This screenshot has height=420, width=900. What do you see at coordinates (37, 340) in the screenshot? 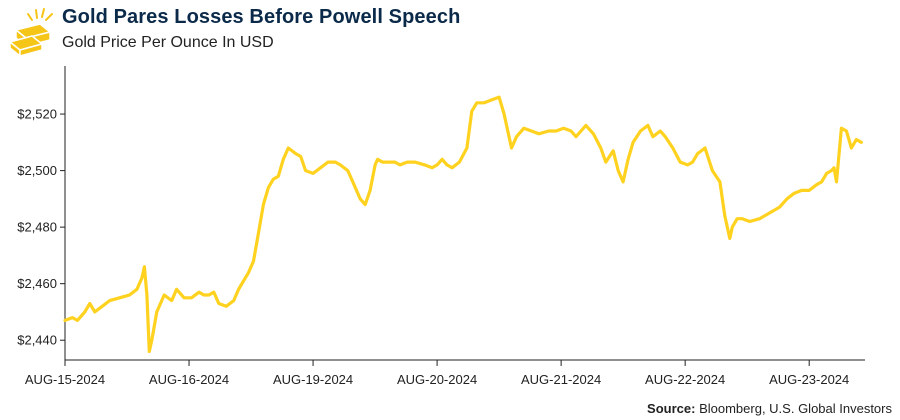
I see `y-tick-label: $2,440` at bounding box center [37, 340].